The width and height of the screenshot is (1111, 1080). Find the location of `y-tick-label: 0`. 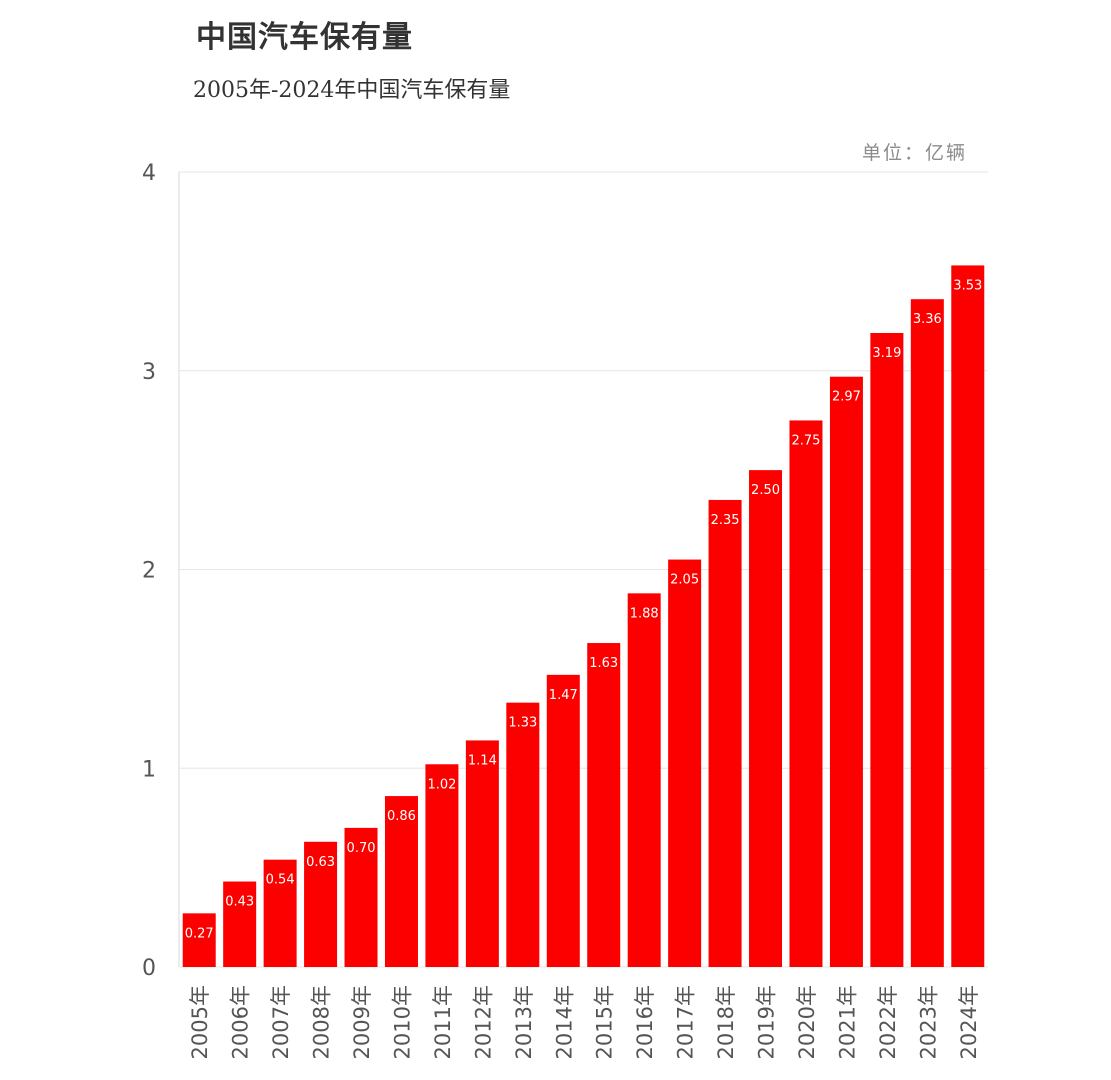

y-tick-label: 0 is located at coordinates (149, 968).